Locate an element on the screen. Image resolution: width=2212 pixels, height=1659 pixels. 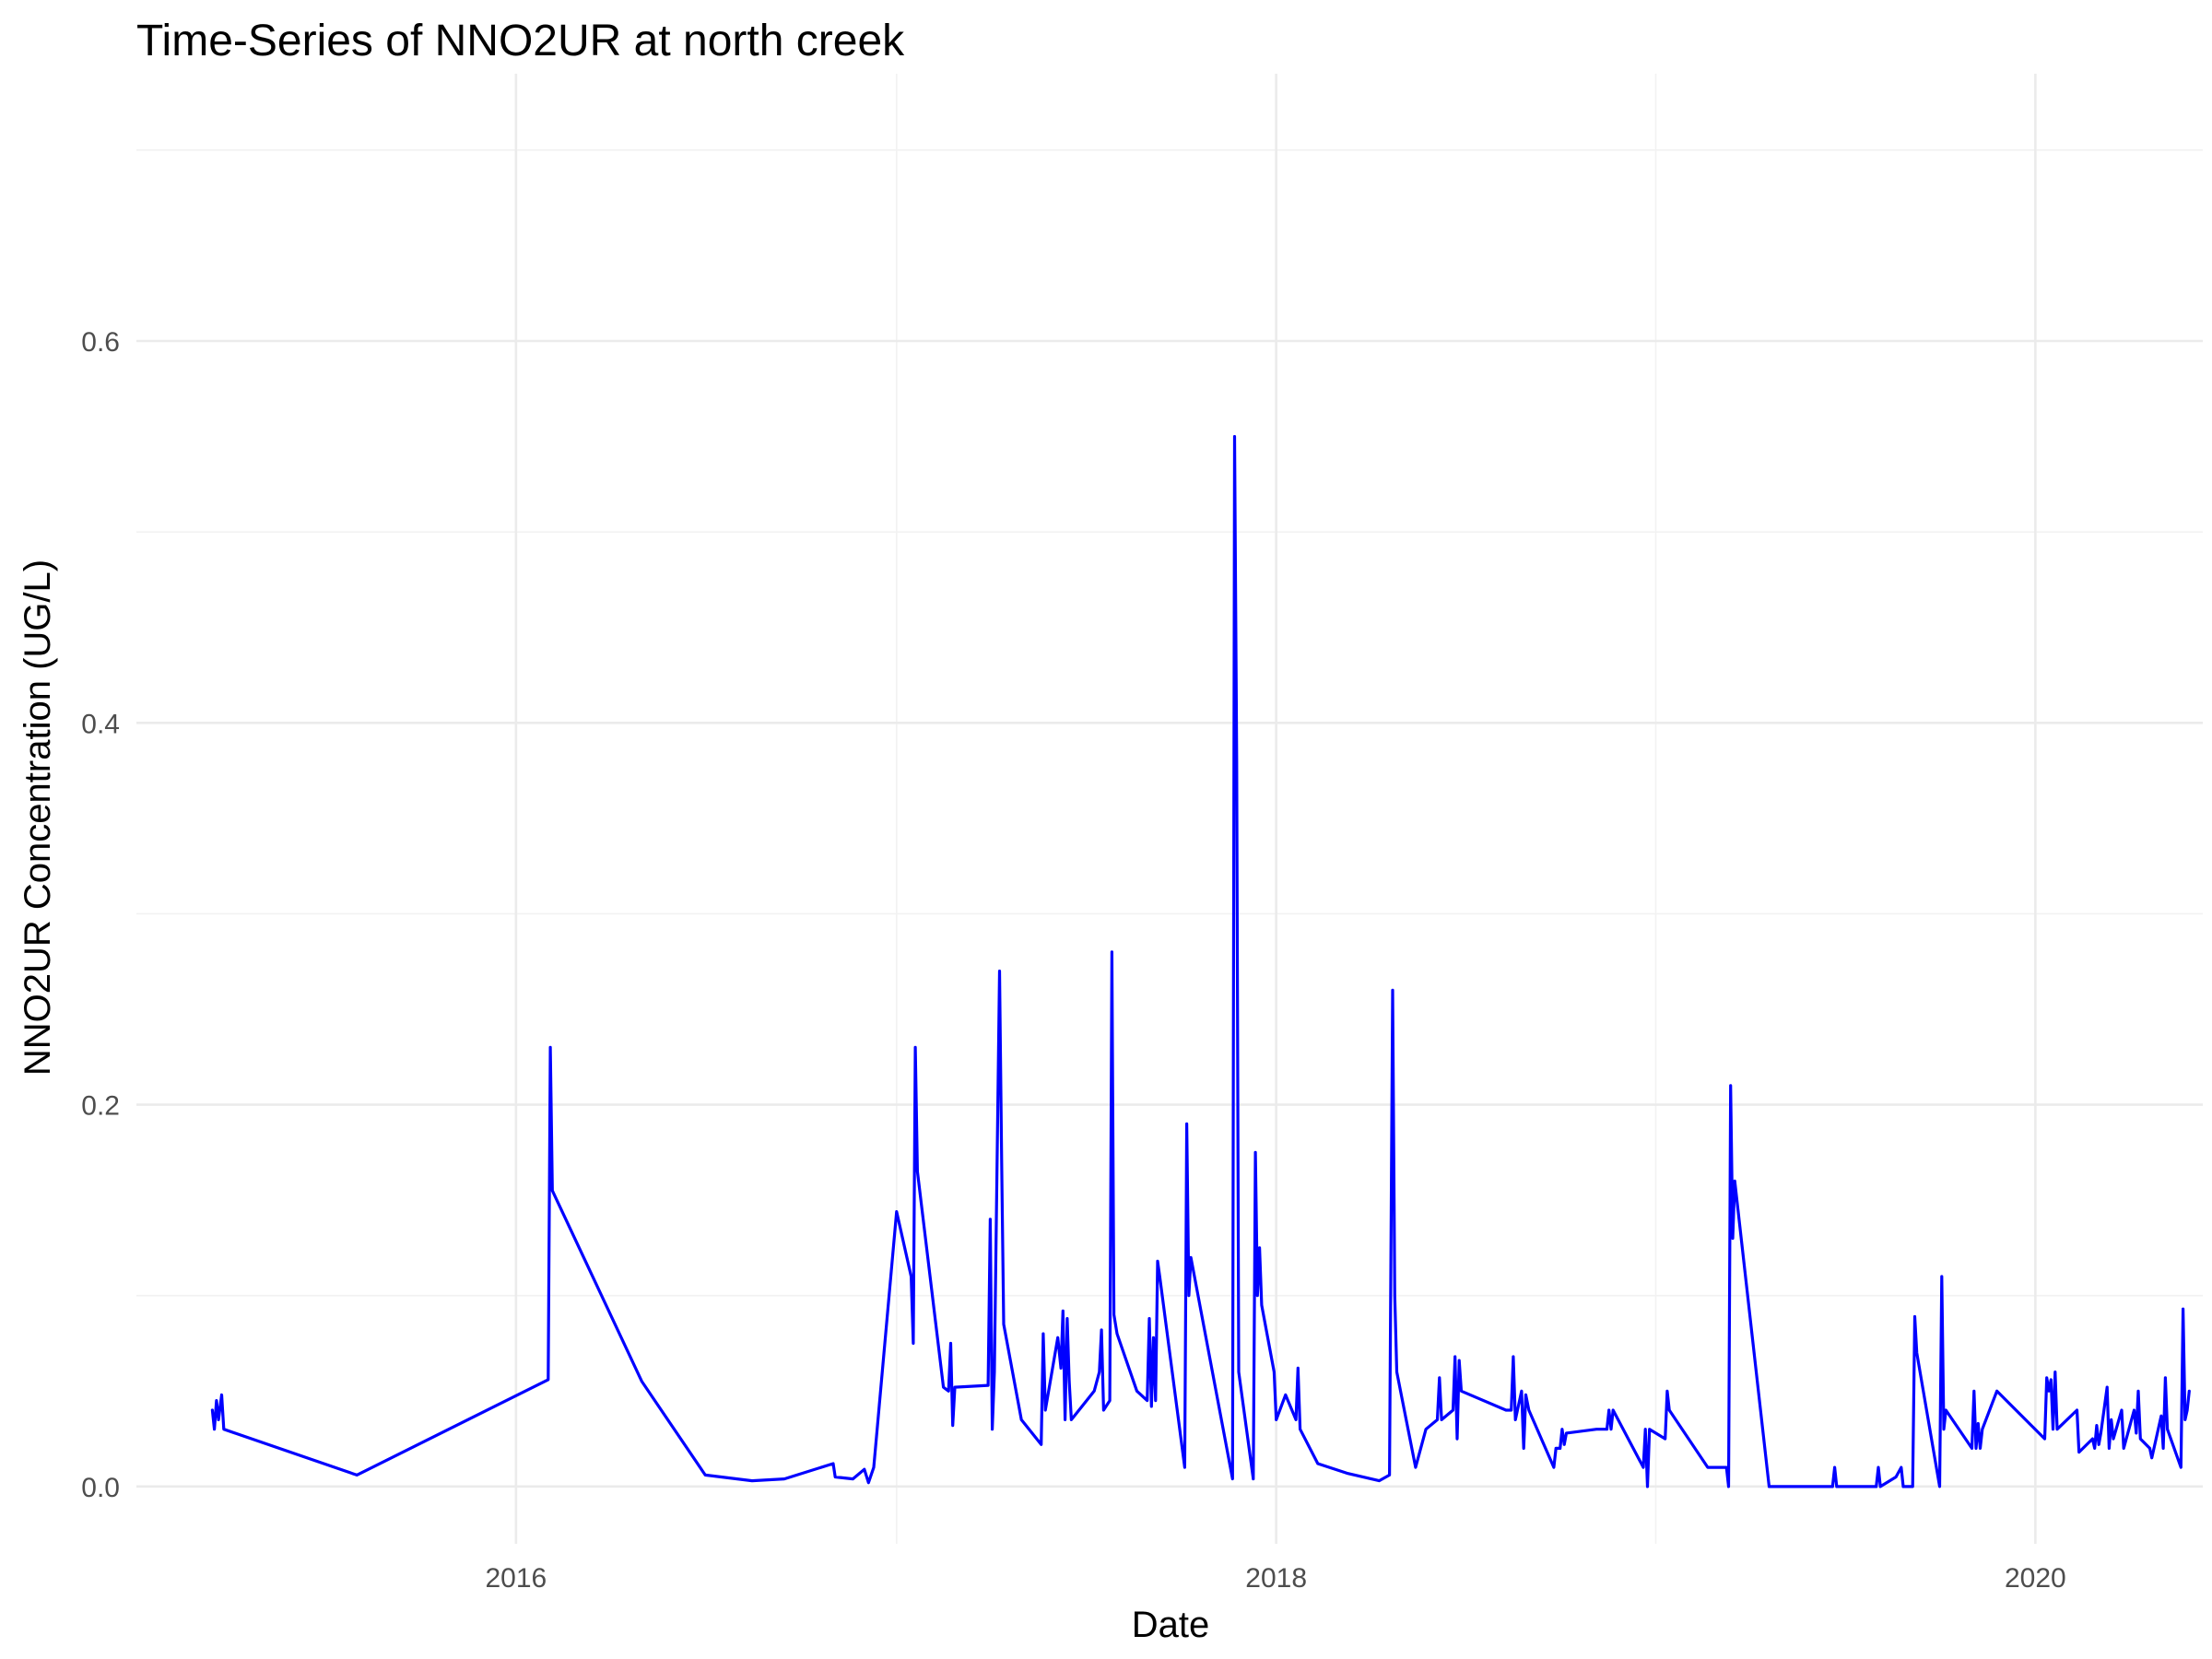
chart-title: Time-Series of NNO2UR at north creek is located at coordinates (520, 41).